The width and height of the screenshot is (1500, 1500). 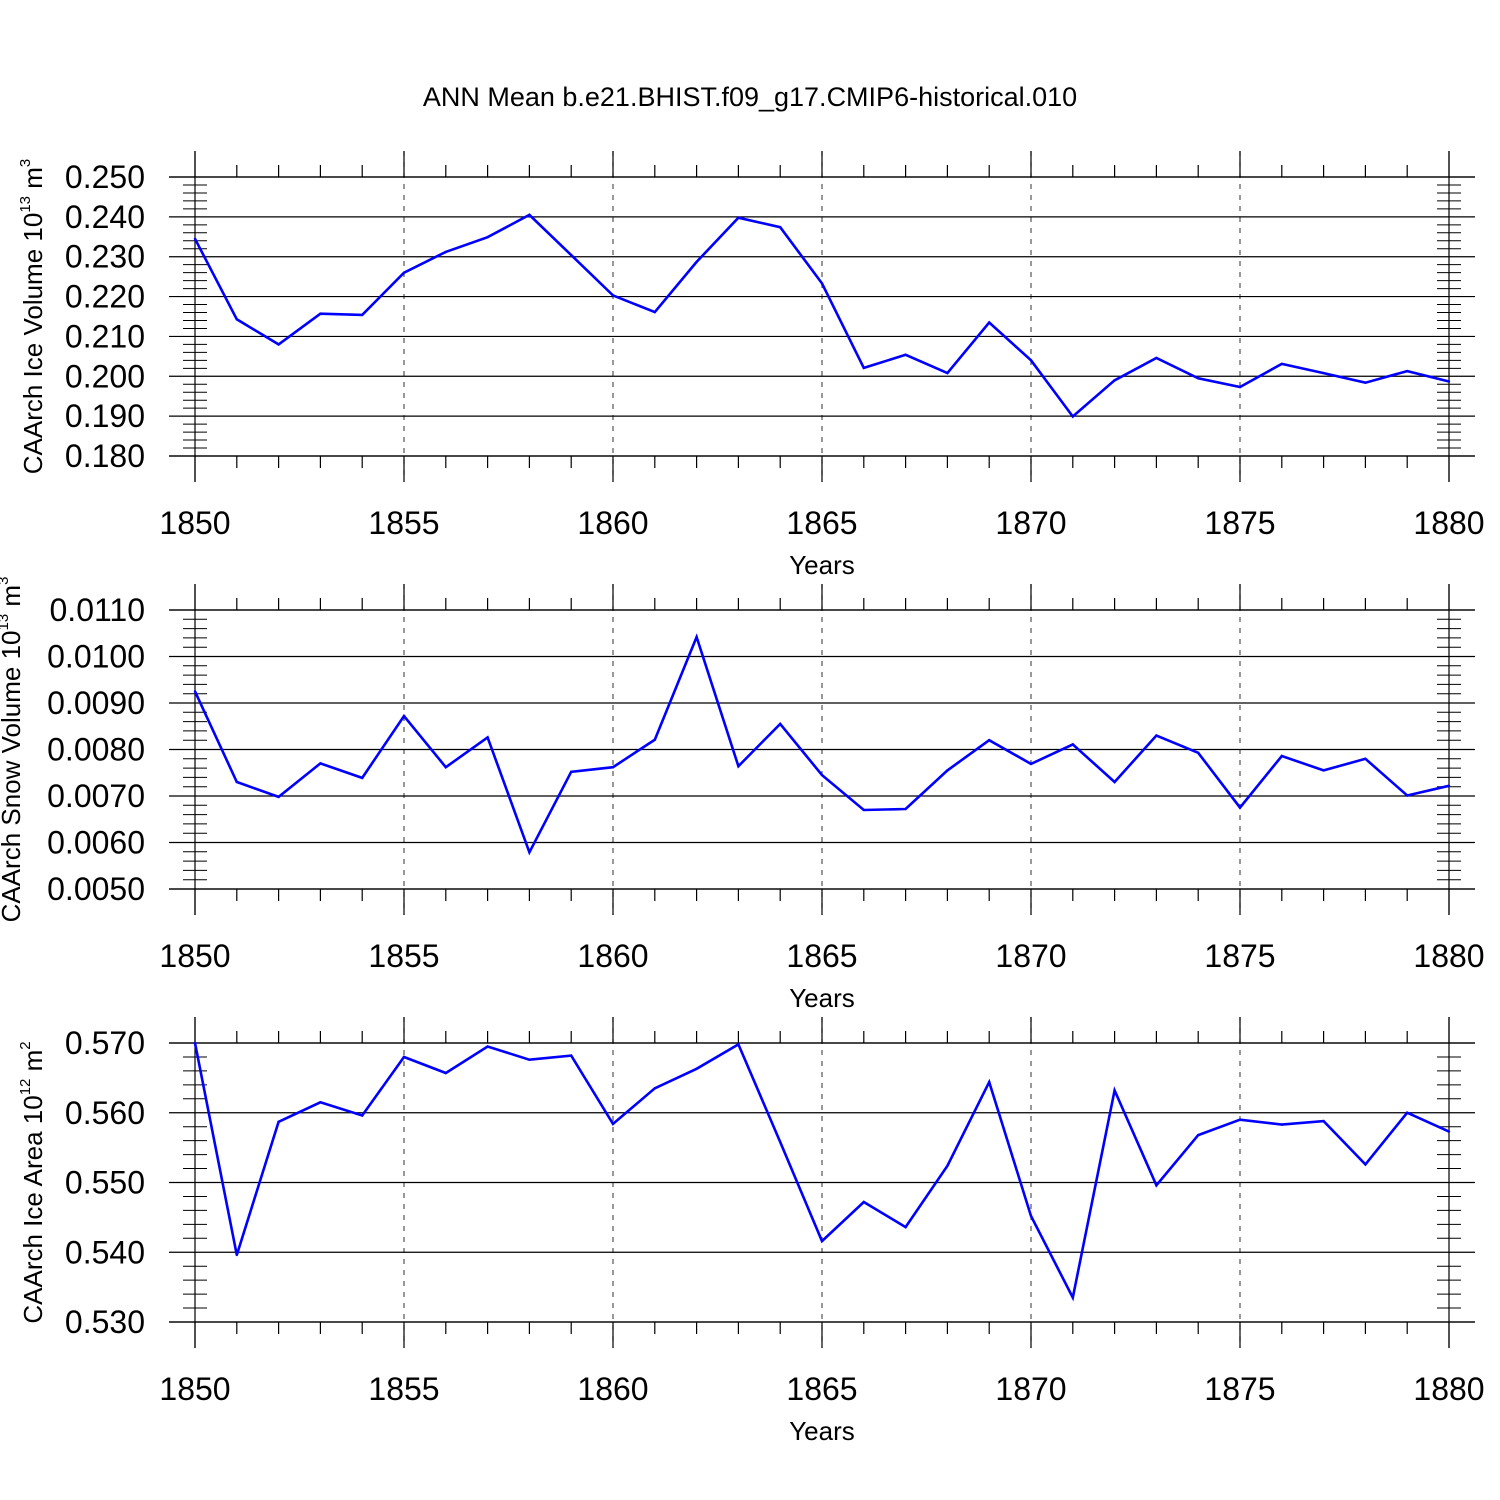 I want to click on y-axis-label: CAArch Snow Volume 1013 m3, so click(x=13, y=750).